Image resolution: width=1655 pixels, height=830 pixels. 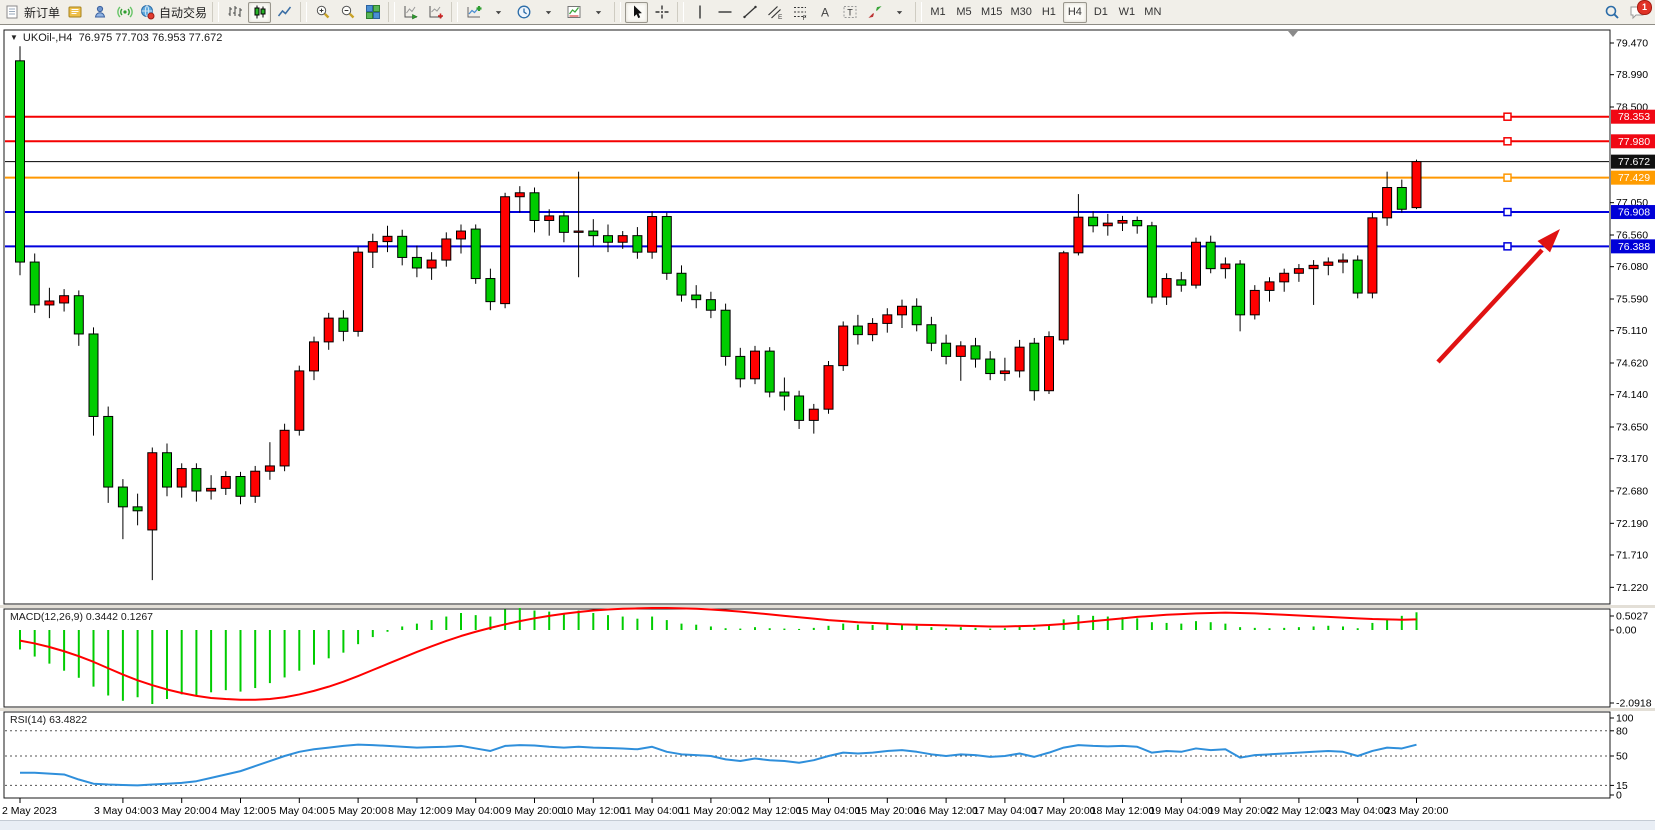 What do you see at coordinates (1293, 34) in the screenshot?
I see `chart-shift-marker` at bounding box center [1293, 34].